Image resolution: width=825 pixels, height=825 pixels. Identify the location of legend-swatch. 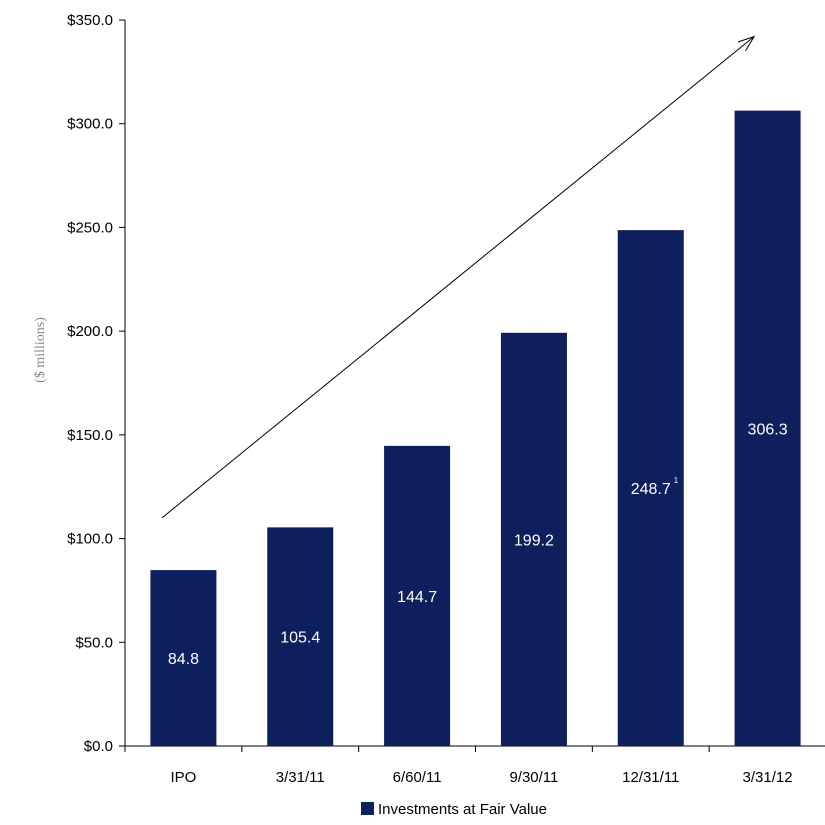
(367, 808).